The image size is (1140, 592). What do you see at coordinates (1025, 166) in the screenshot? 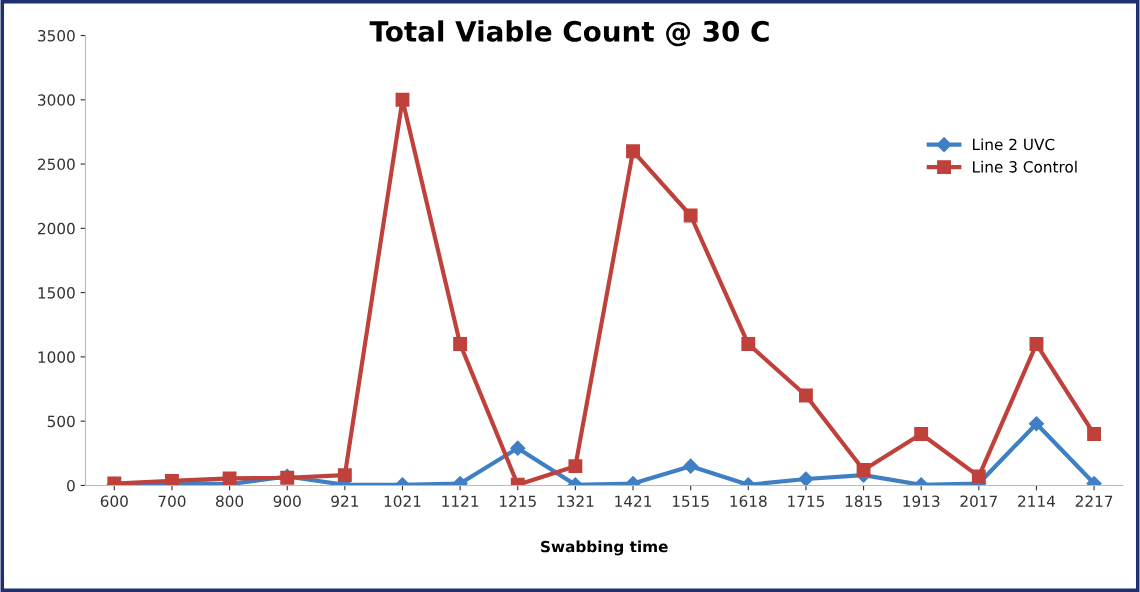
I see `legend-label: Line 3 Control` at bounding box center [1025, 166].